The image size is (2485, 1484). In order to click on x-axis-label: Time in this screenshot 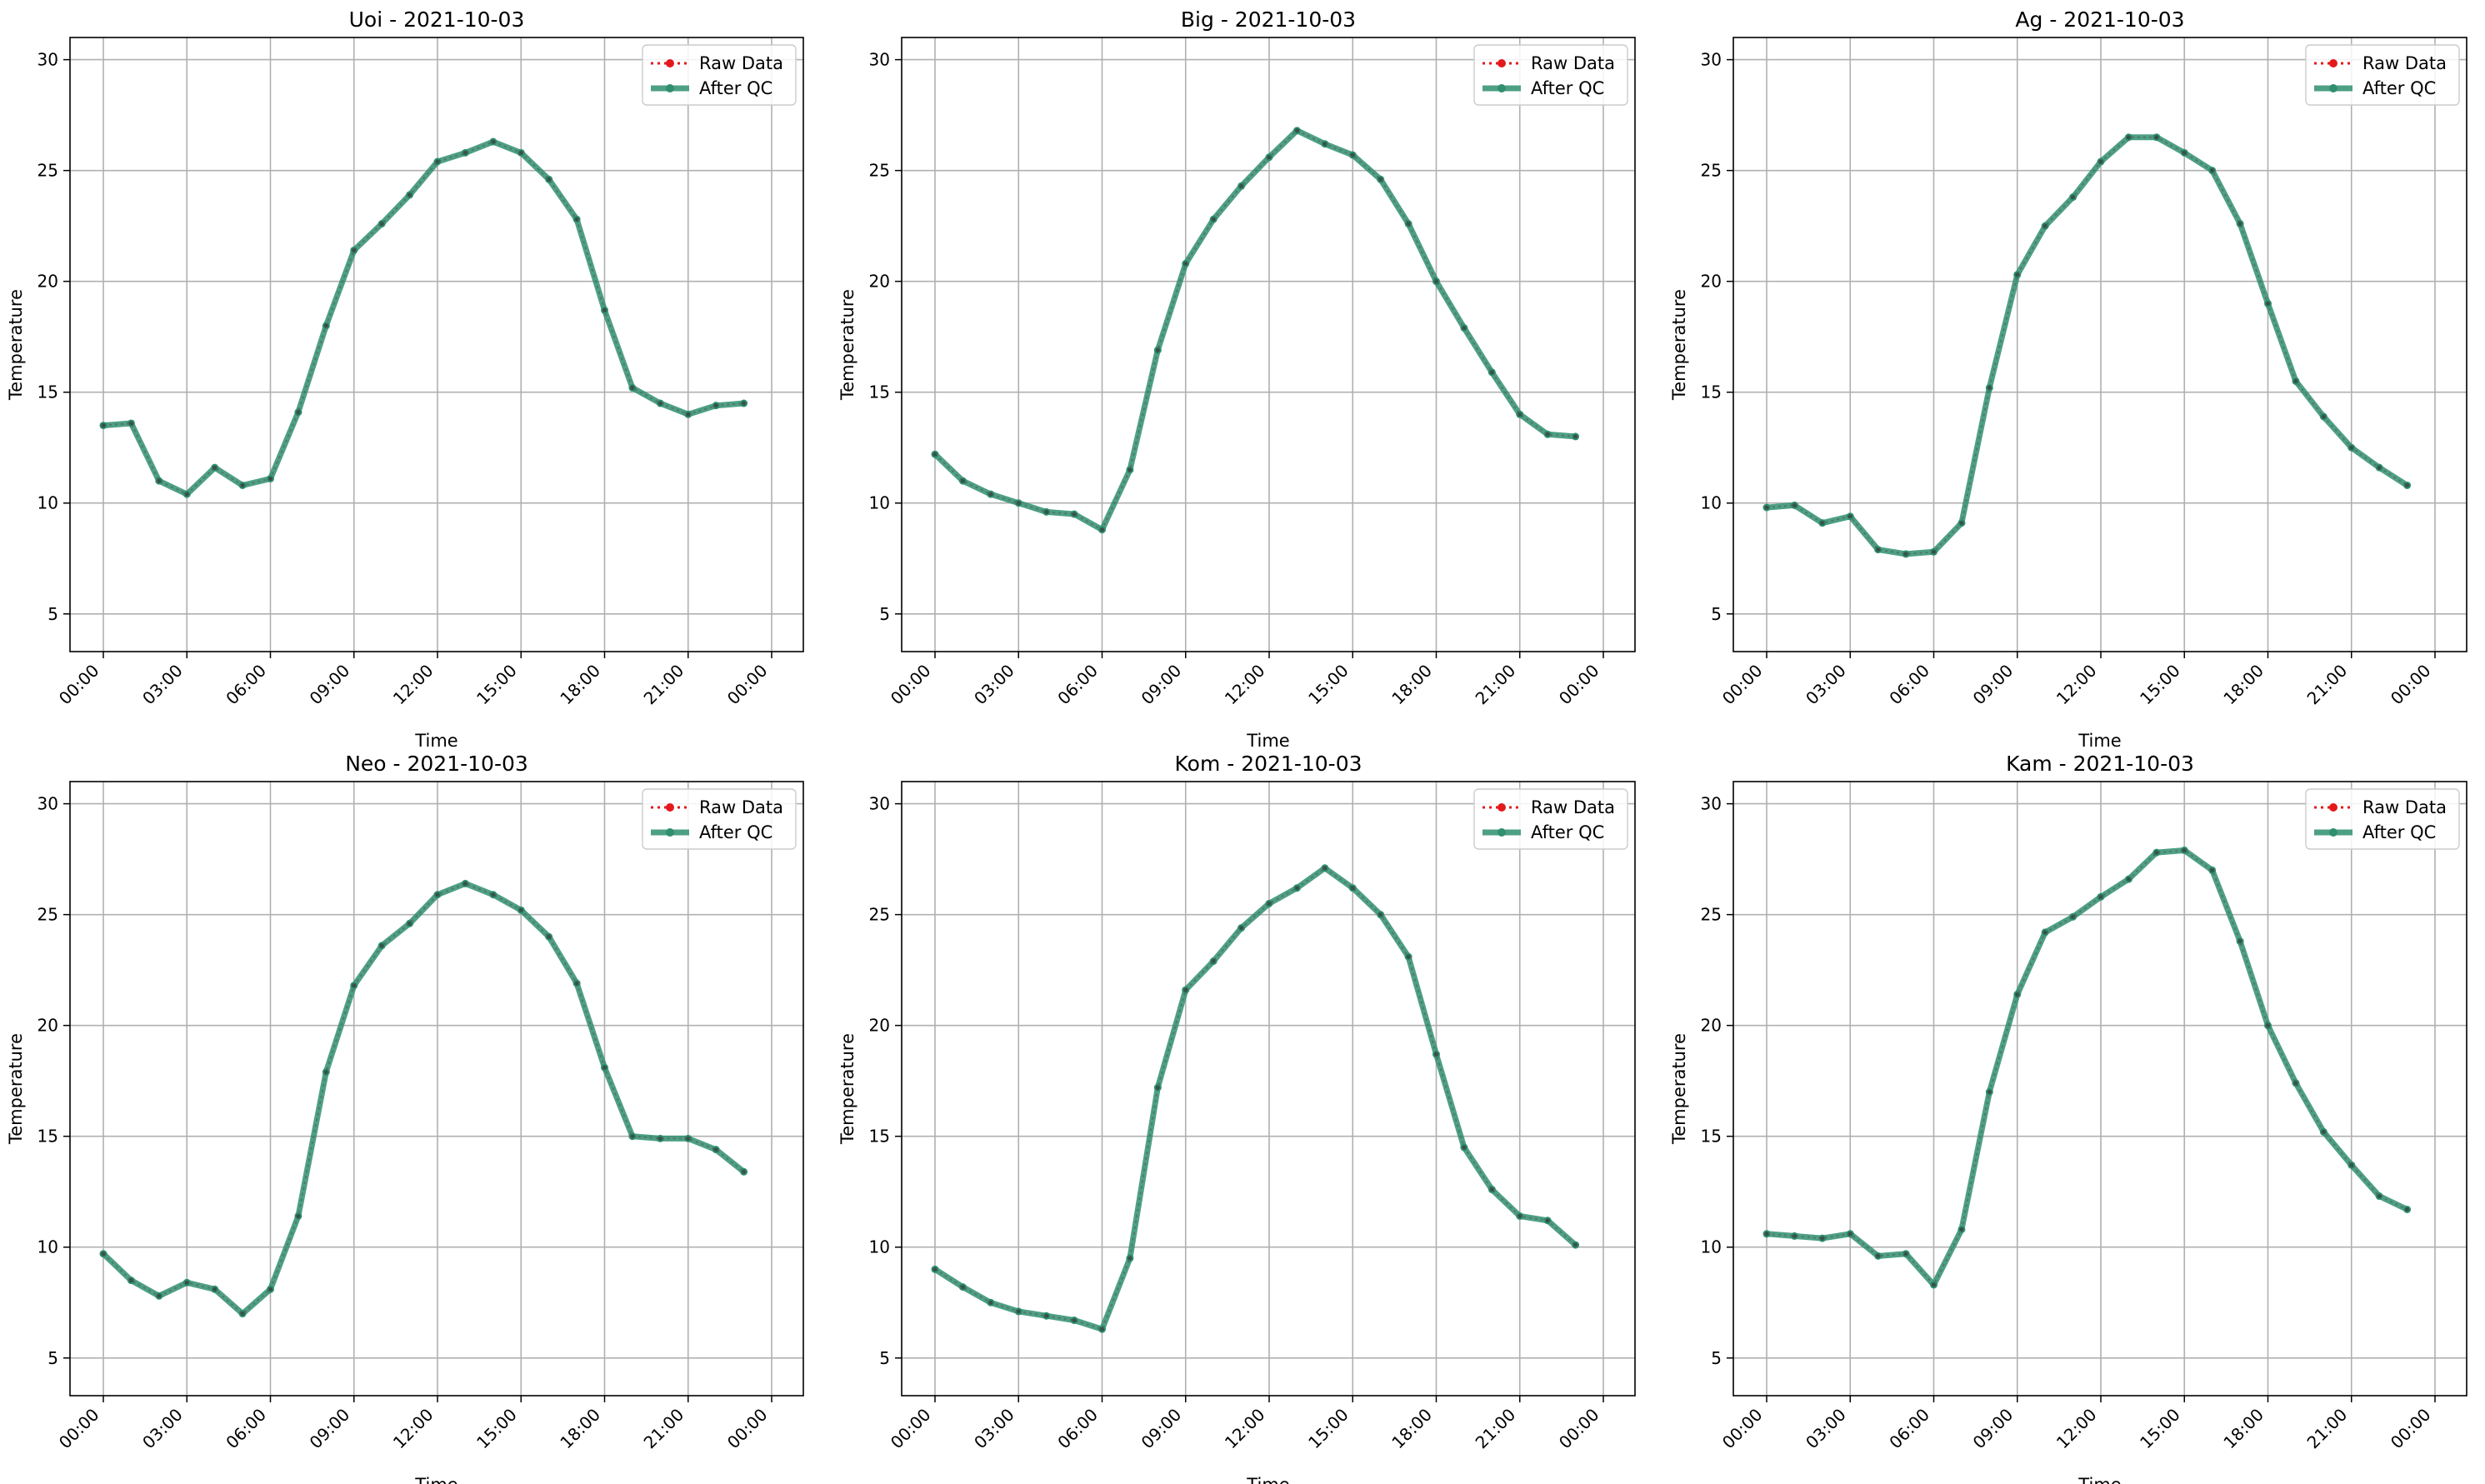, I will do `click(1267, 1479)`.